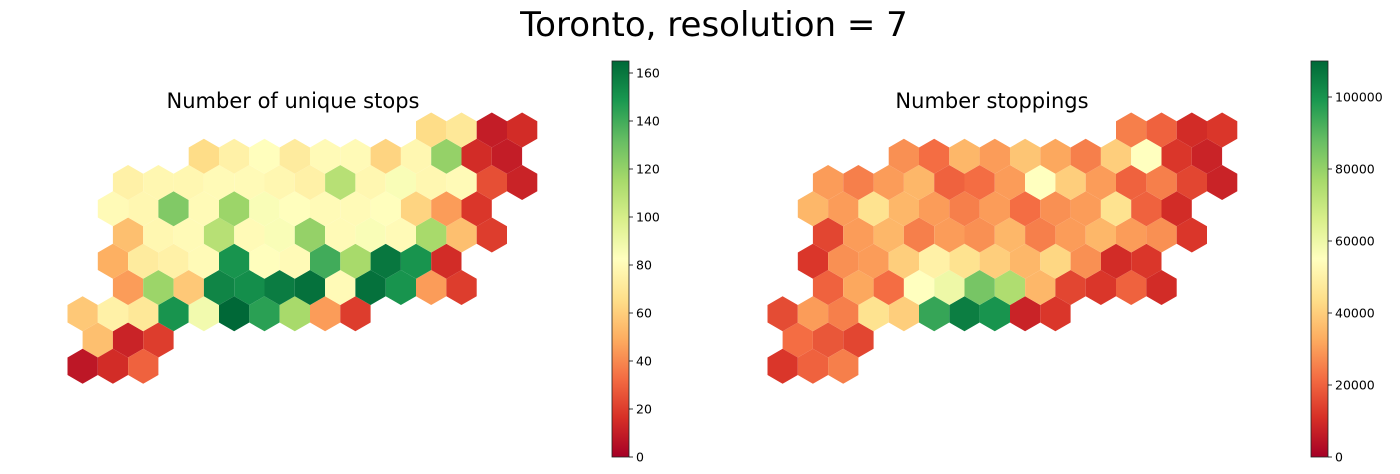 The height and width of the screenshot is (474, 1400). What do you see at coordinates (293, 101) in the screenshot?
I see `left-panel-title: Number of unique stops` at bounding box center [293, 101].